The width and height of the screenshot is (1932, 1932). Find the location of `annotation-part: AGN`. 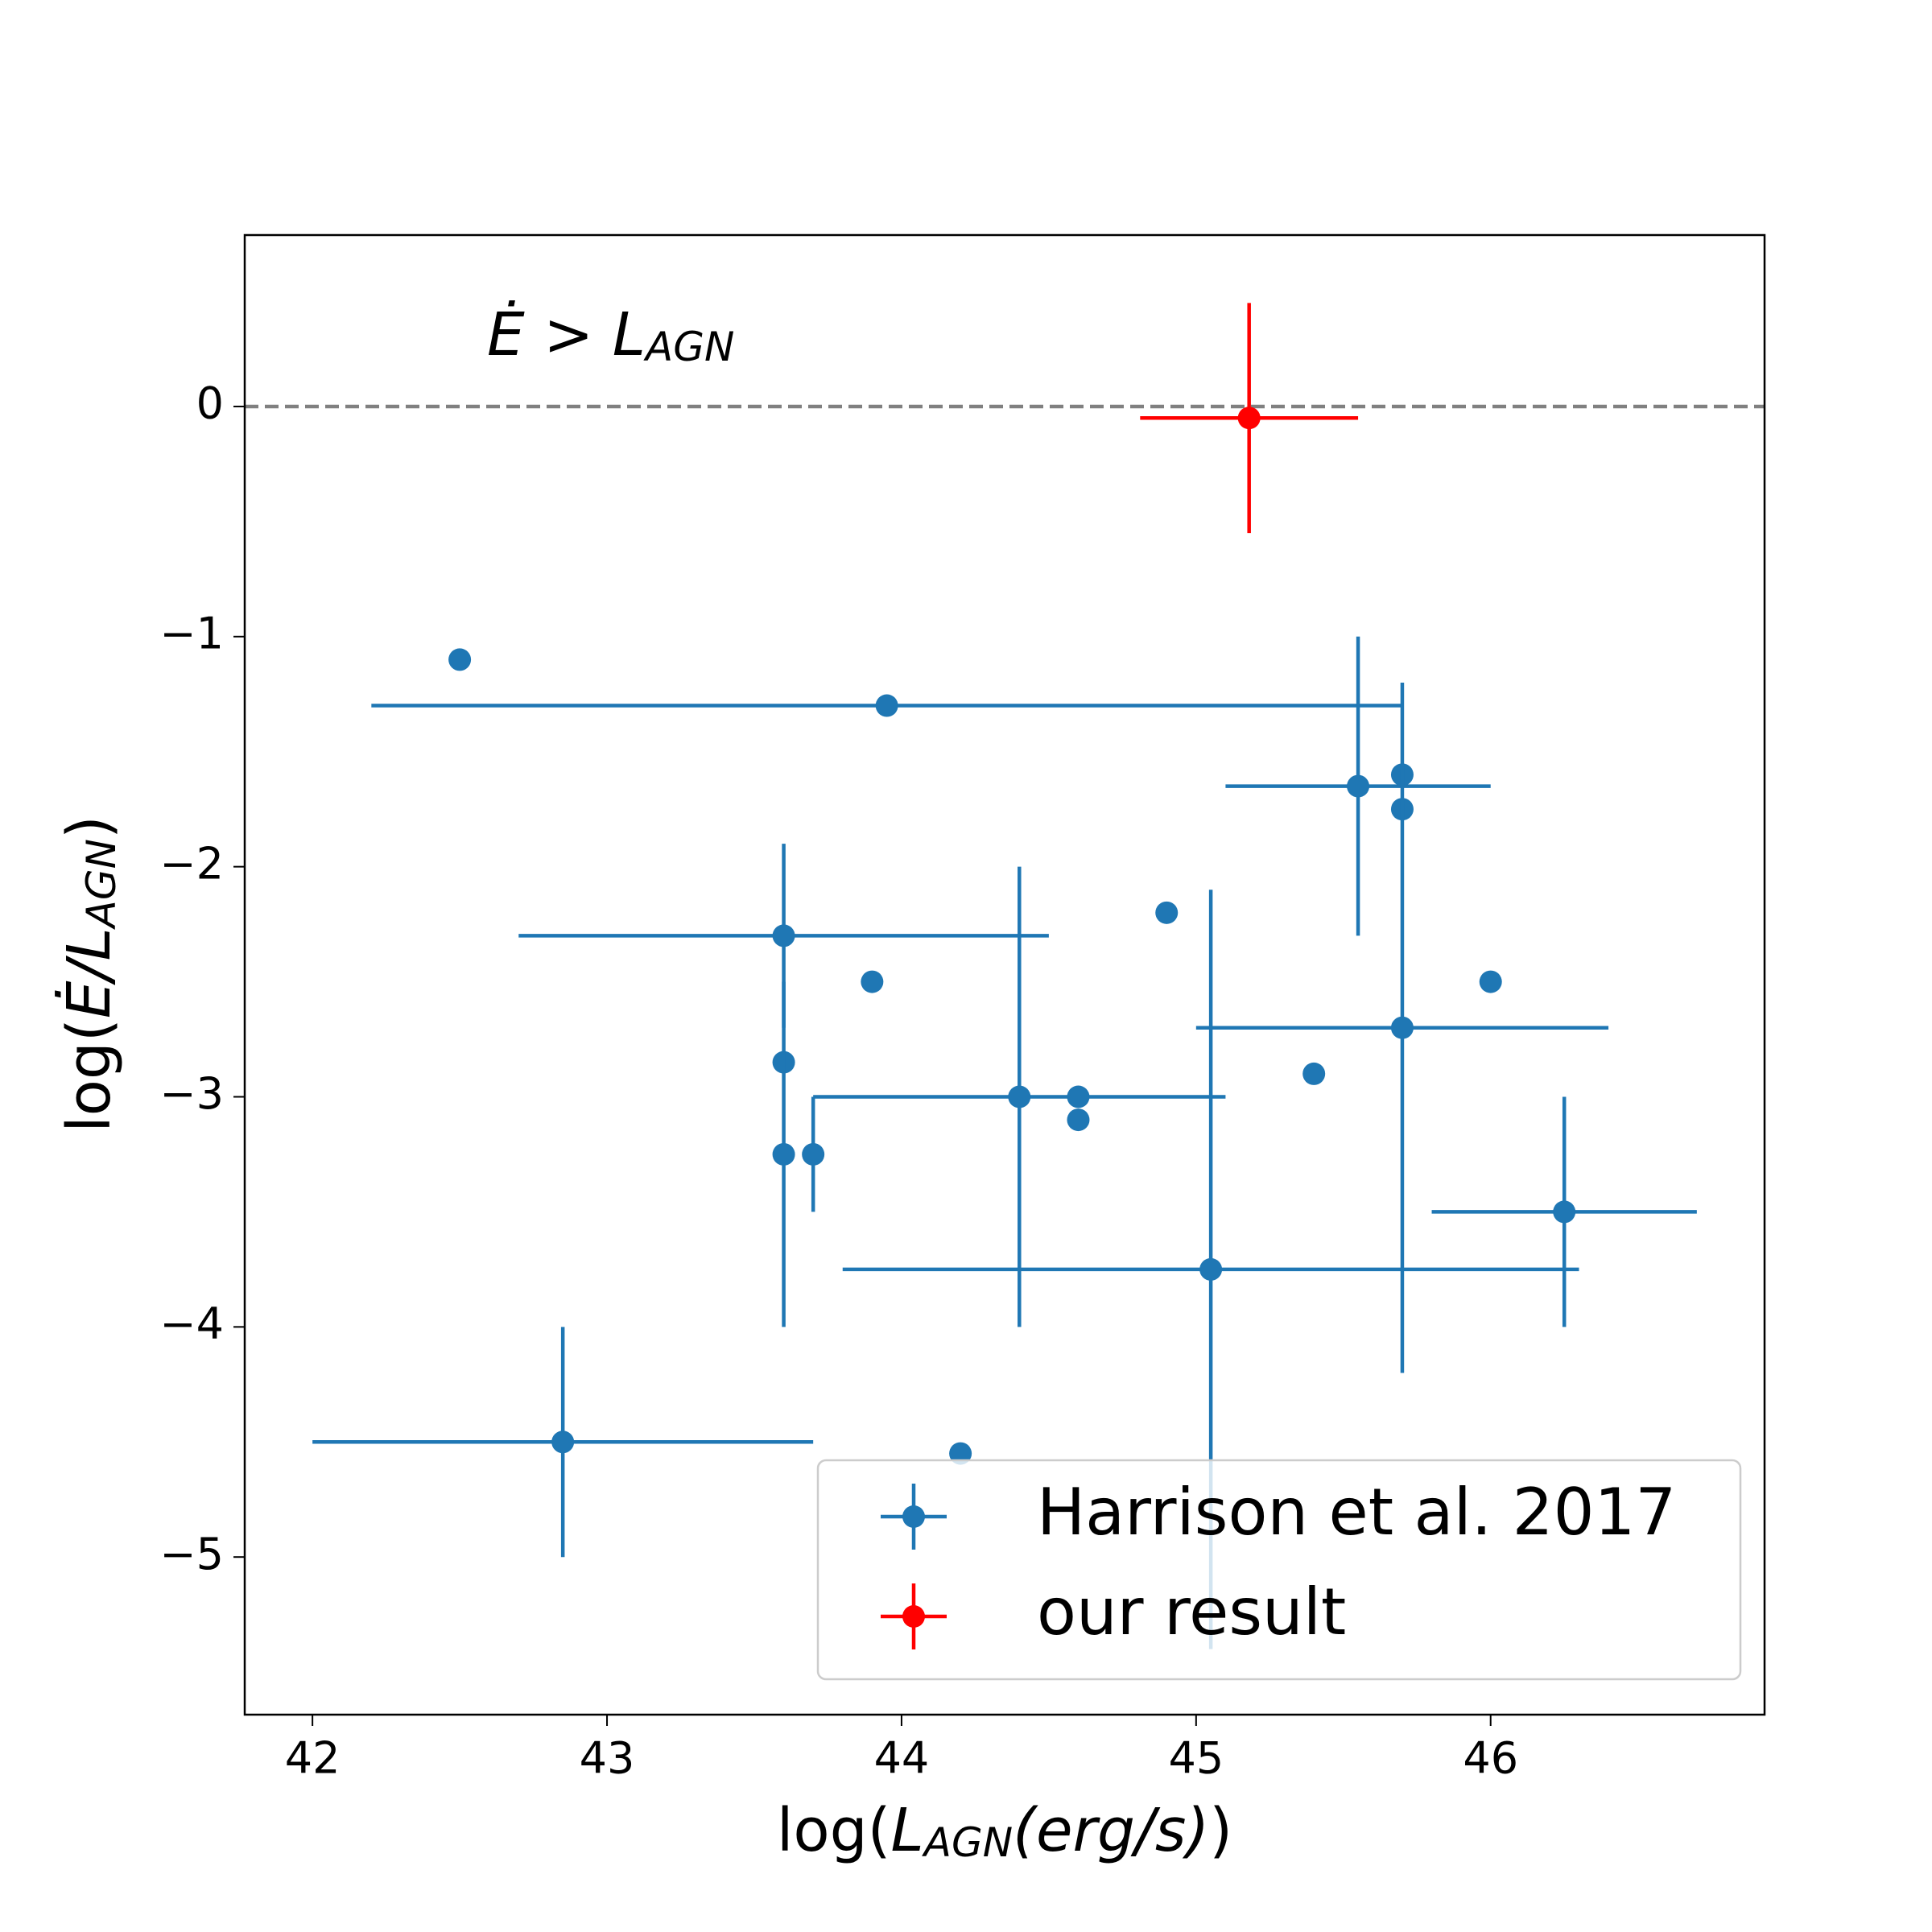

annotation-part: AGN is located at coordinates (688, 347).